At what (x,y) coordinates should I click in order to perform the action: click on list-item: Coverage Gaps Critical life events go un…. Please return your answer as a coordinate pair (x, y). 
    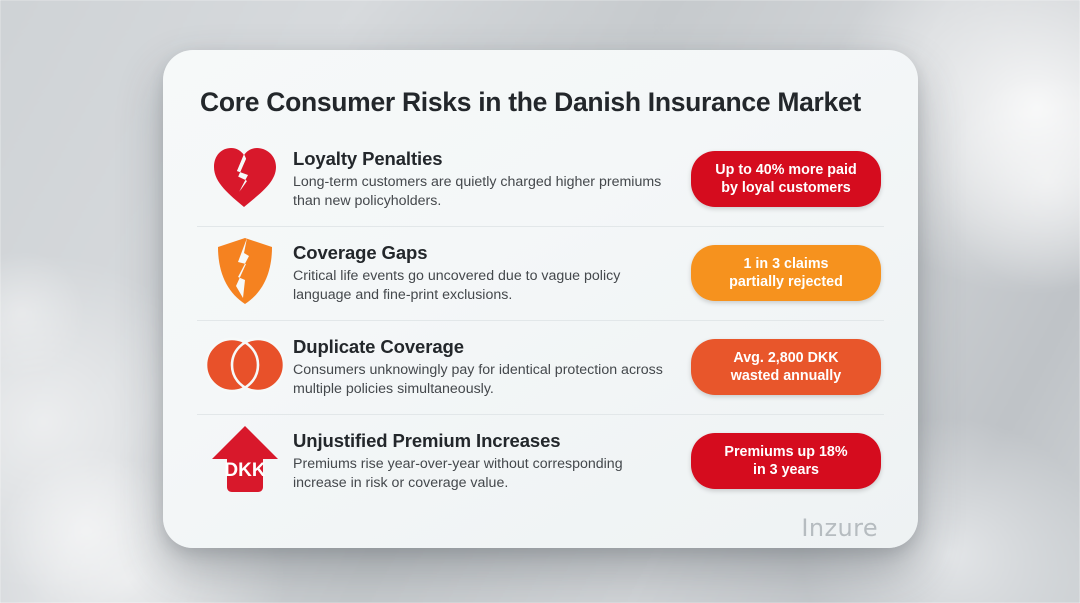
    Looking at the image, I should click on (540, 273).